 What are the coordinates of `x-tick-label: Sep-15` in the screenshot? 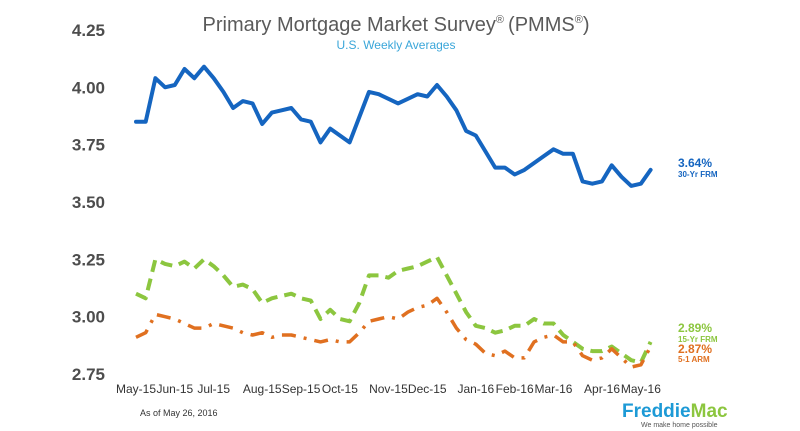 It's located at (301, 389).